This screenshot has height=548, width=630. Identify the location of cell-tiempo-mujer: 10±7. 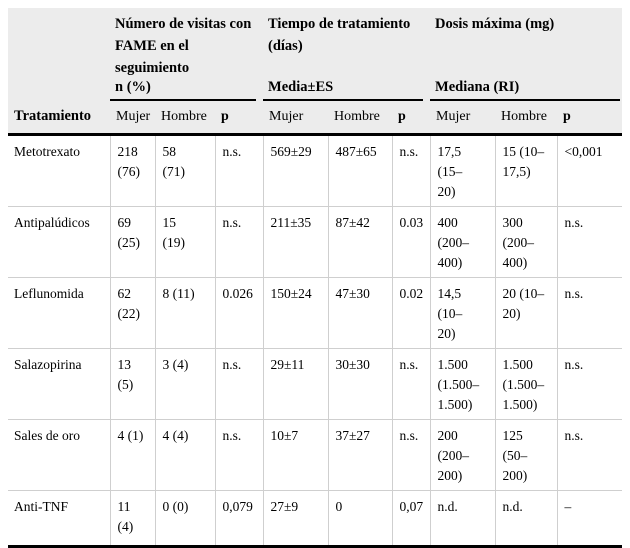
(295, 455).